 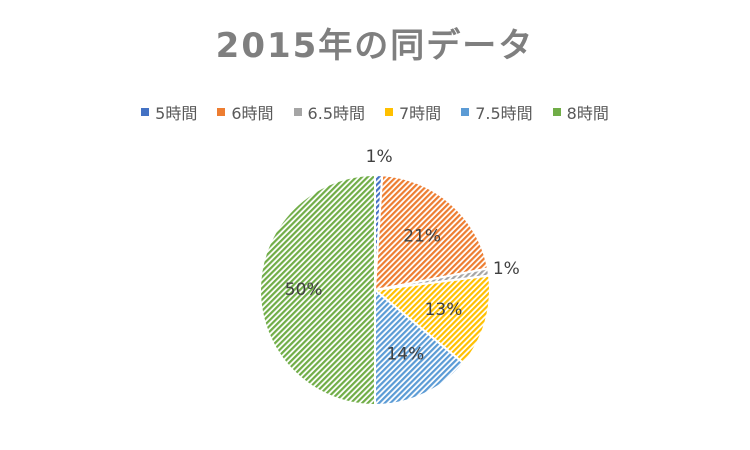 I want to click on legend-label: 5時間, so click(x=176, y=113).